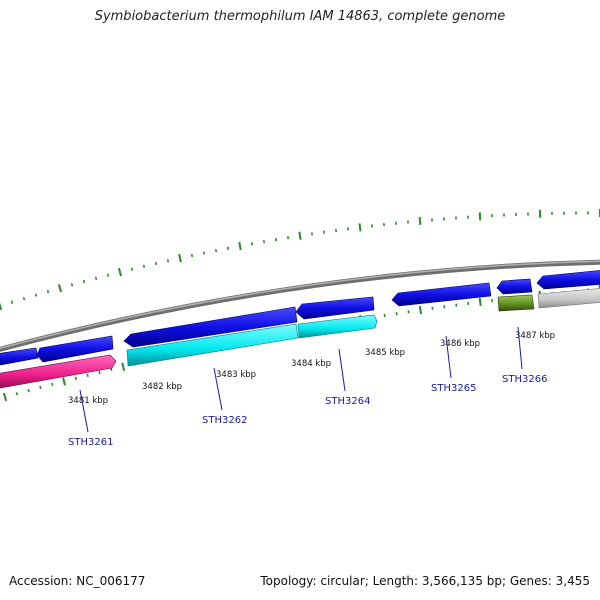  I want to click on leader-sth3265, so click(448, 357).